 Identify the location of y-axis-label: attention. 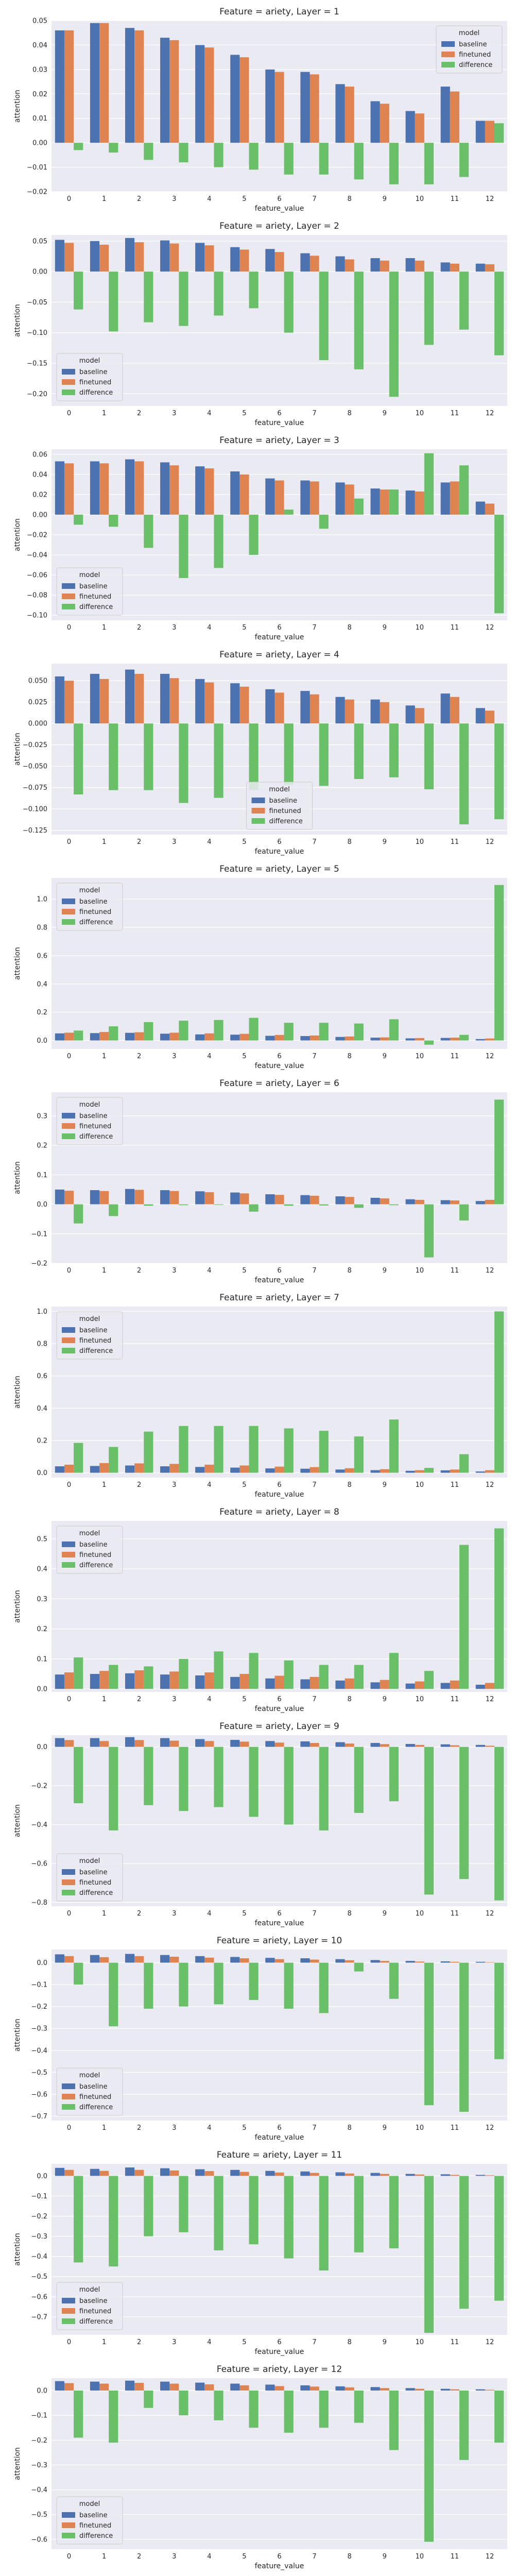
(17, 1177).